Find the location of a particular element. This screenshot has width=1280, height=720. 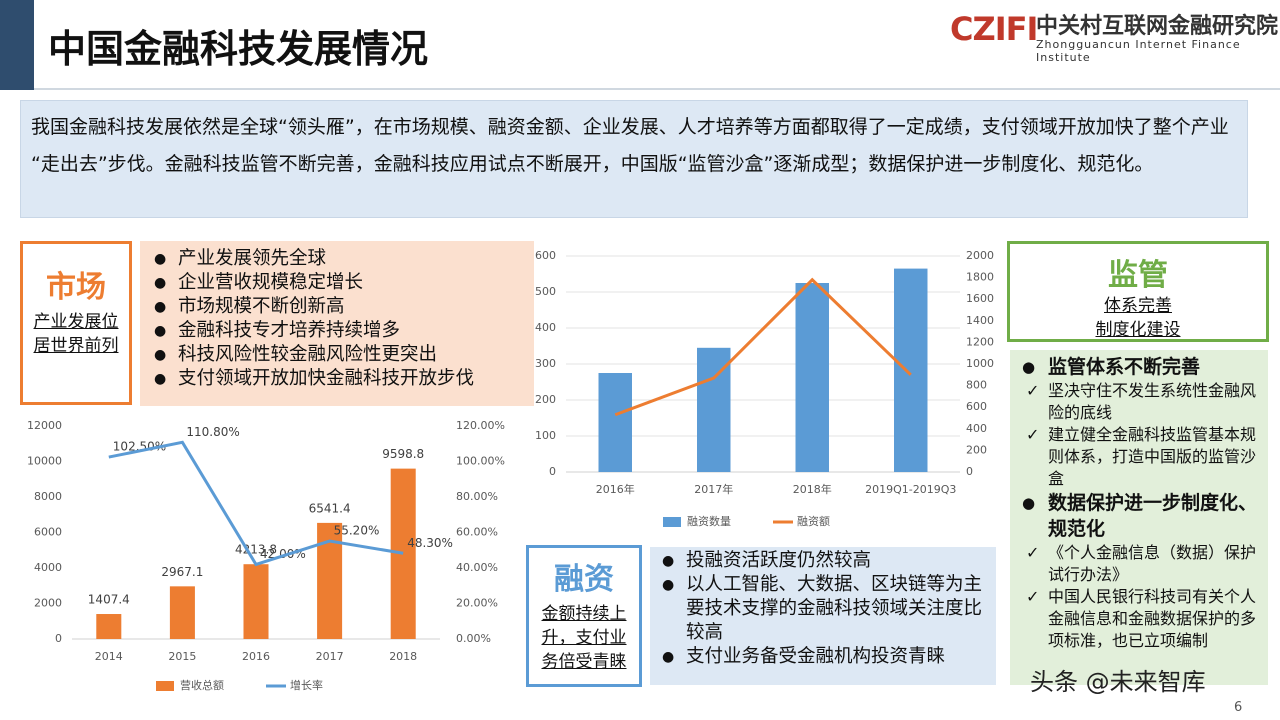

x-tick-label: 2019Q1-2019Q3 is located at coordinates (910, 489).